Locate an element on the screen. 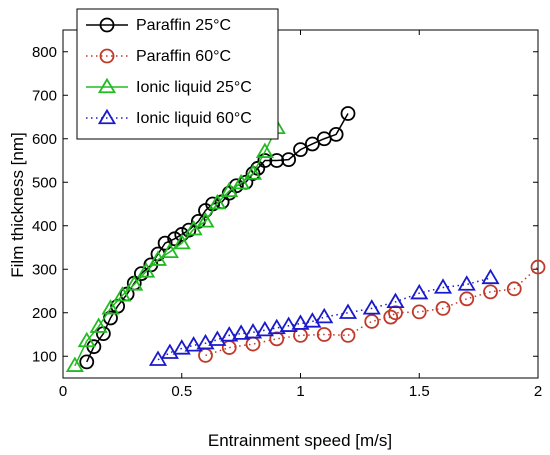 This screenshot has height=455, width=550. y-axis-label: Film thickness [nm] is located at coordinates (17, 204).